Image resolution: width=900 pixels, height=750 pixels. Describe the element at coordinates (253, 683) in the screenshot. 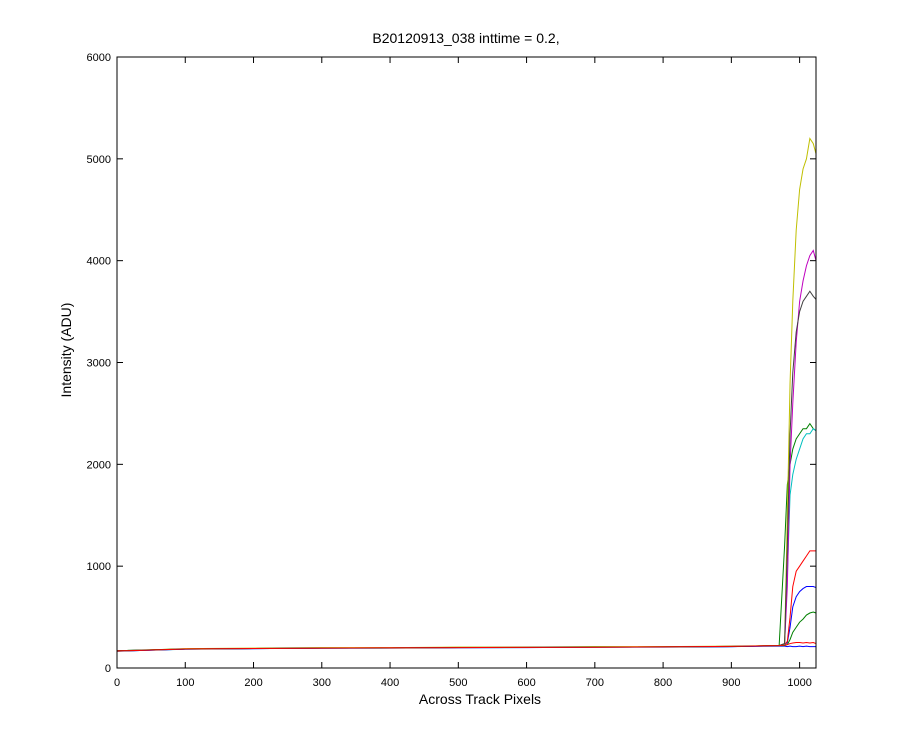

I see `x-tick-label: 200` at that location.